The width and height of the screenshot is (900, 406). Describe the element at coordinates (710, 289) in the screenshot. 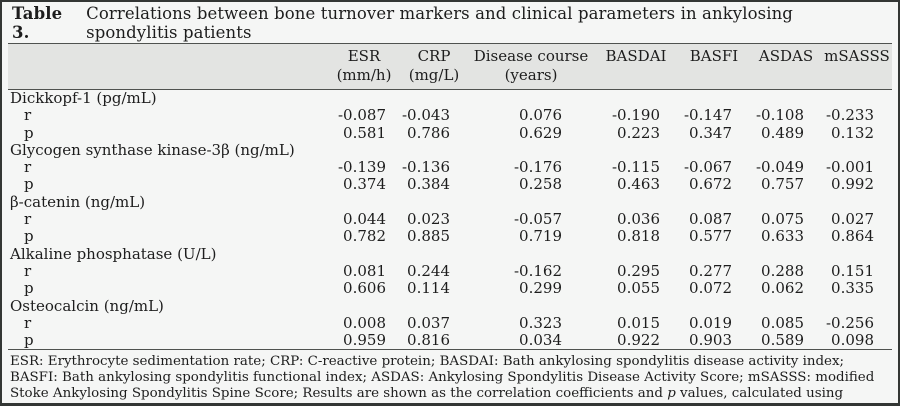

I see `p-value: 0.072` at that location.